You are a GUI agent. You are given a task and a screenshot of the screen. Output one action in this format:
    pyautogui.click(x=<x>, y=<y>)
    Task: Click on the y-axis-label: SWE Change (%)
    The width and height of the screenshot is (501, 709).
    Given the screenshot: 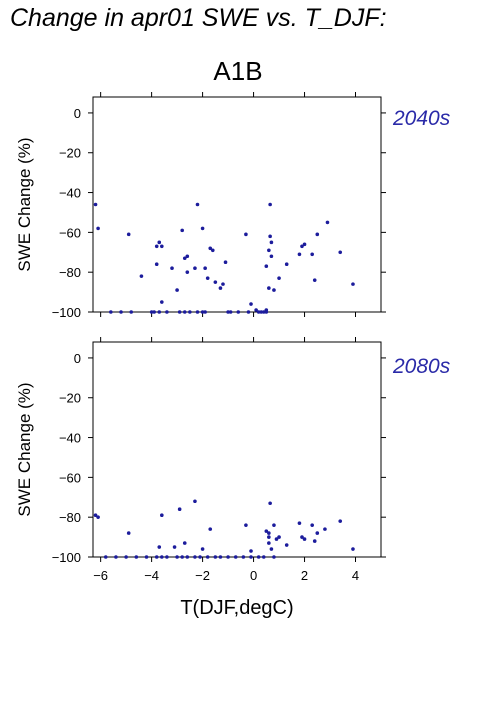 What is the action you would take?
    pyautogui.click(x=24, y=204)
    